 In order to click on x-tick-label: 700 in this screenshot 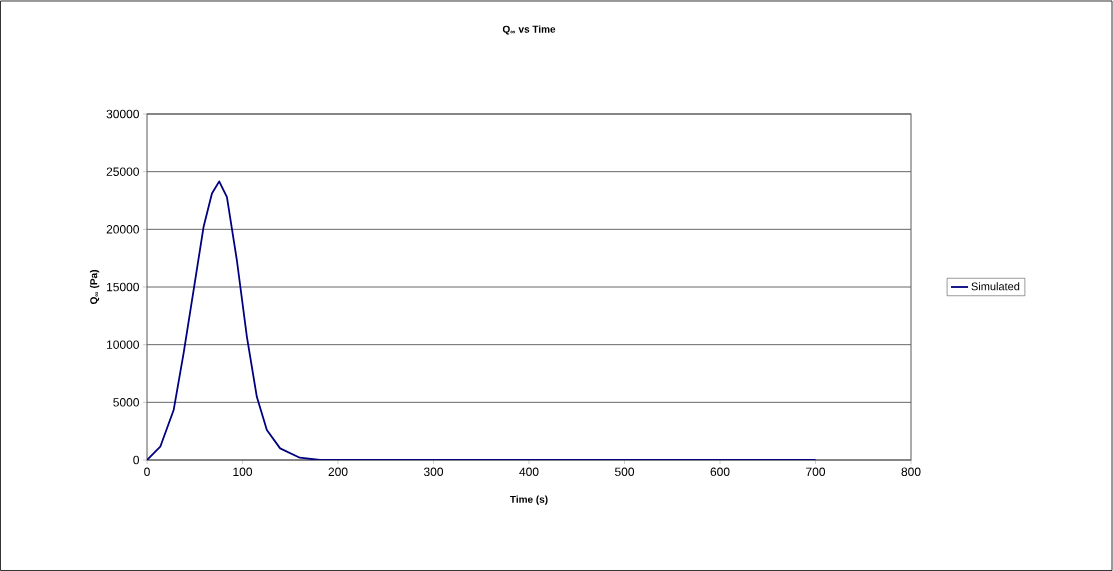, I will do `click(816, 472)`.